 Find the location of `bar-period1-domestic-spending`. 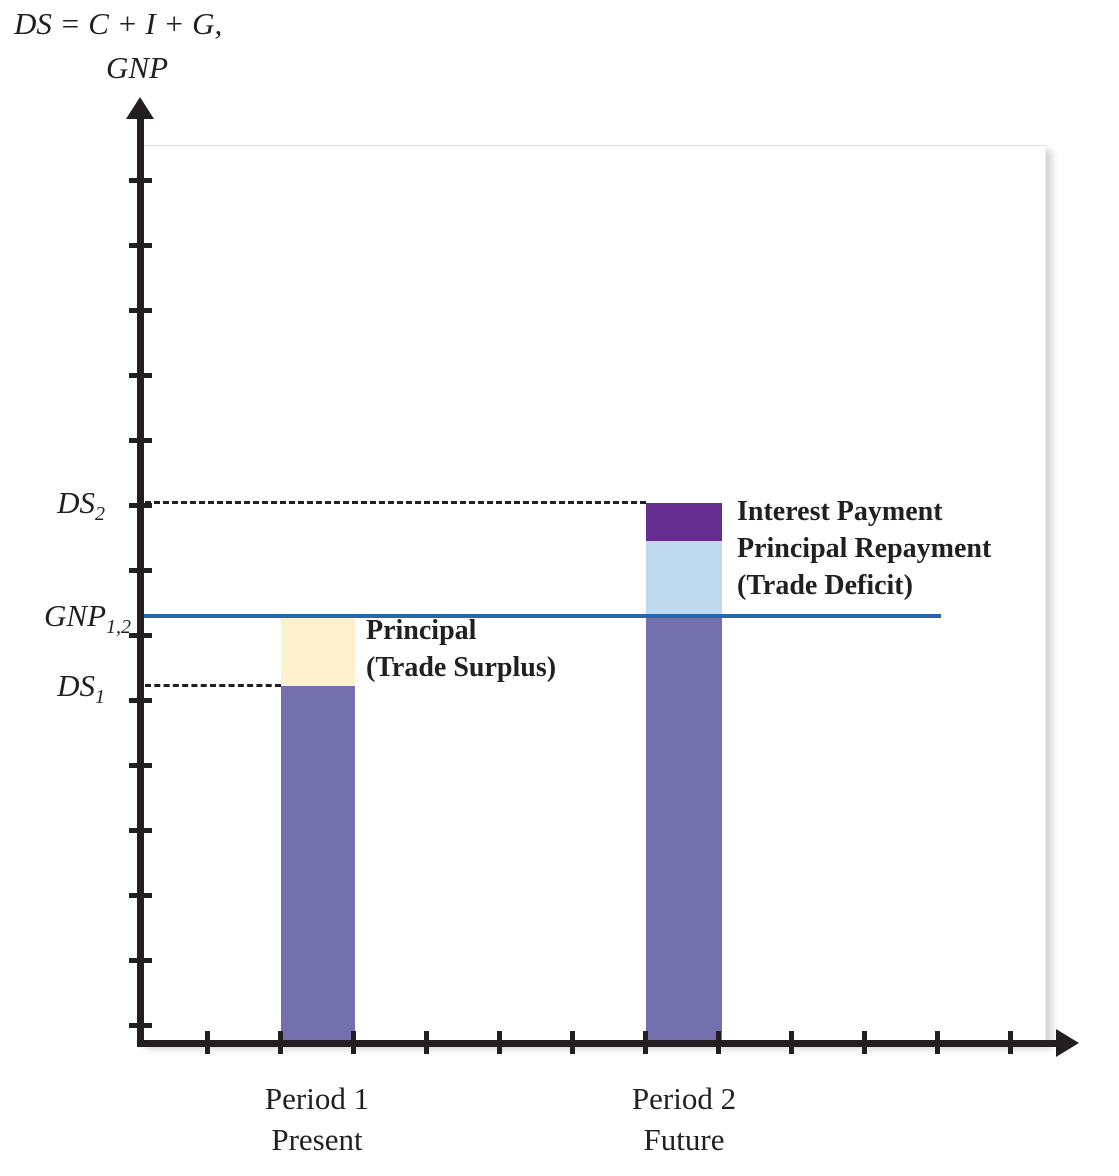

bar-period1-domestic-spending is located at coordinates (318, 864).